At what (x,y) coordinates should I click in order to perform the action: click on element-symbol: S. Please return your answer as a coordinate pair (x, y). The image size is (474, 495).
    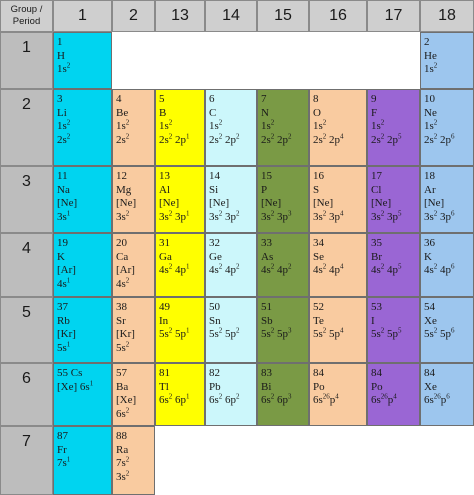
    Looking at the image, I should click on (316, 189).